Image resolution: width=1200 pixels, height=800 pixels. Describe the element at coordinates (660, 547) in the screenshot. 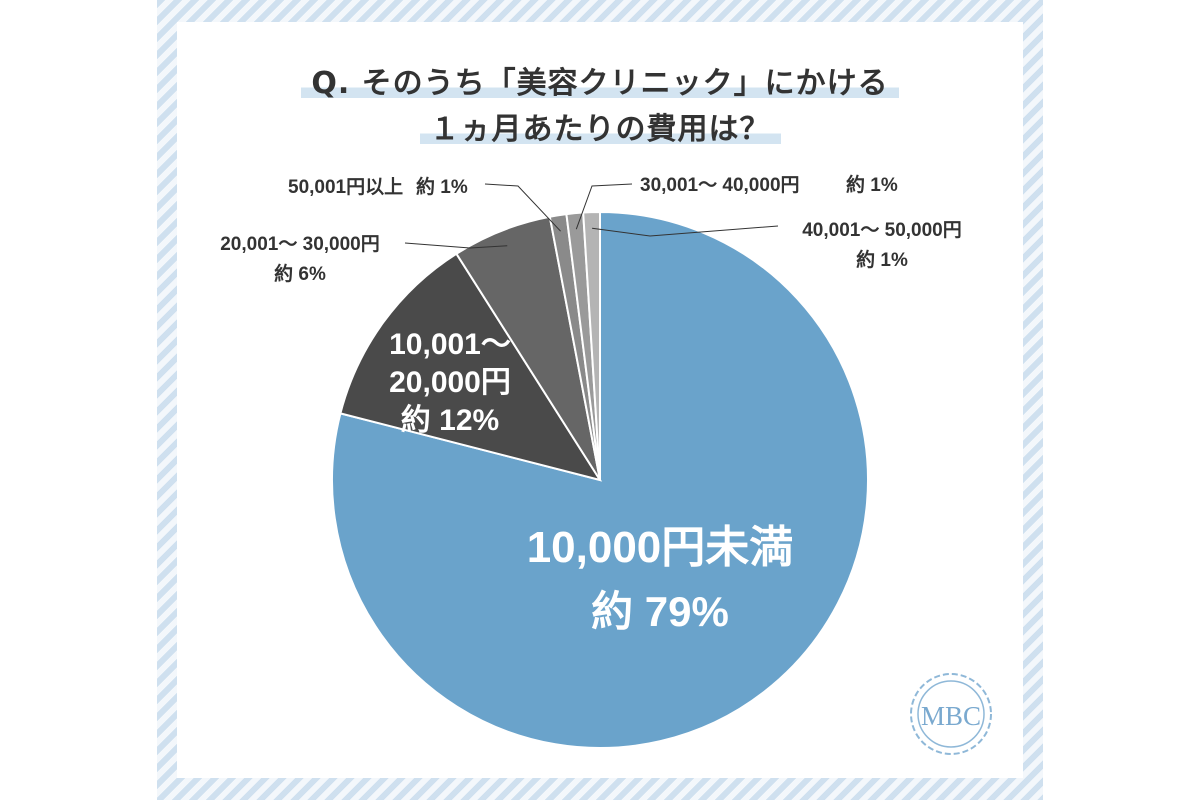

I see `label-slice-0-range: 10,000円未満` at that location.